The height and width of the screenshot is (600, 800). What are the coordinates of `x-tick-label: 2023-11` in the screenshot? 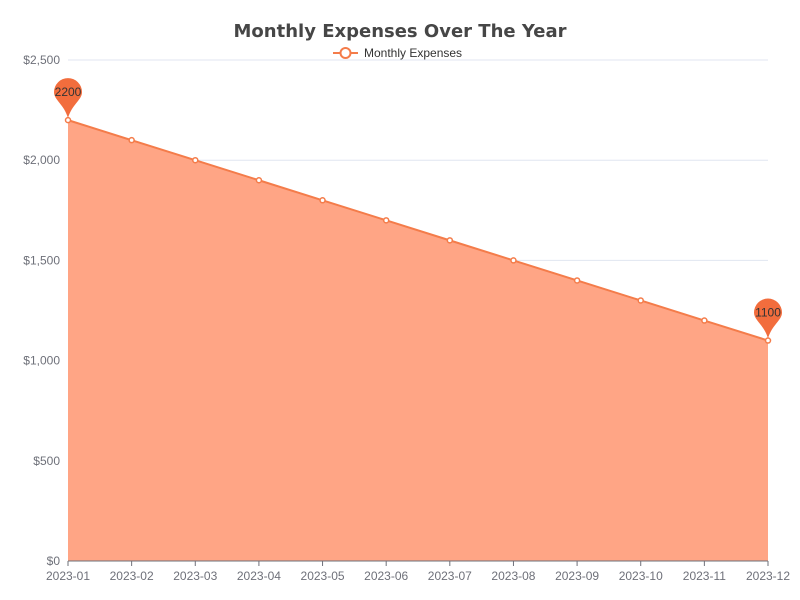 It's located at (704, 576).